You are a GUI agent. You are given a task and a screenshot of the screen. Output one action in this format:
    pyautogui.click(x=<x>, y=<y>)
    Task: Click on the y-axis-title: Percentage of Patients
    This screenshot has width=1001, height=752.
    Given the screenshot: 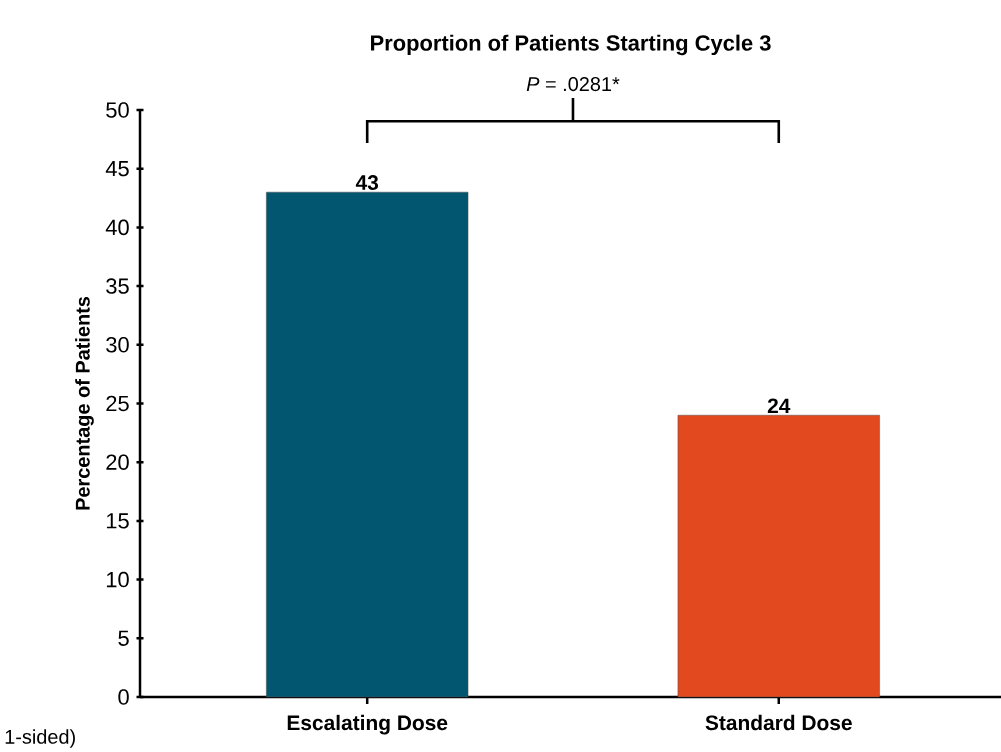 What is the action you would take?
    pyautogui.click(x=84, y=403)
    